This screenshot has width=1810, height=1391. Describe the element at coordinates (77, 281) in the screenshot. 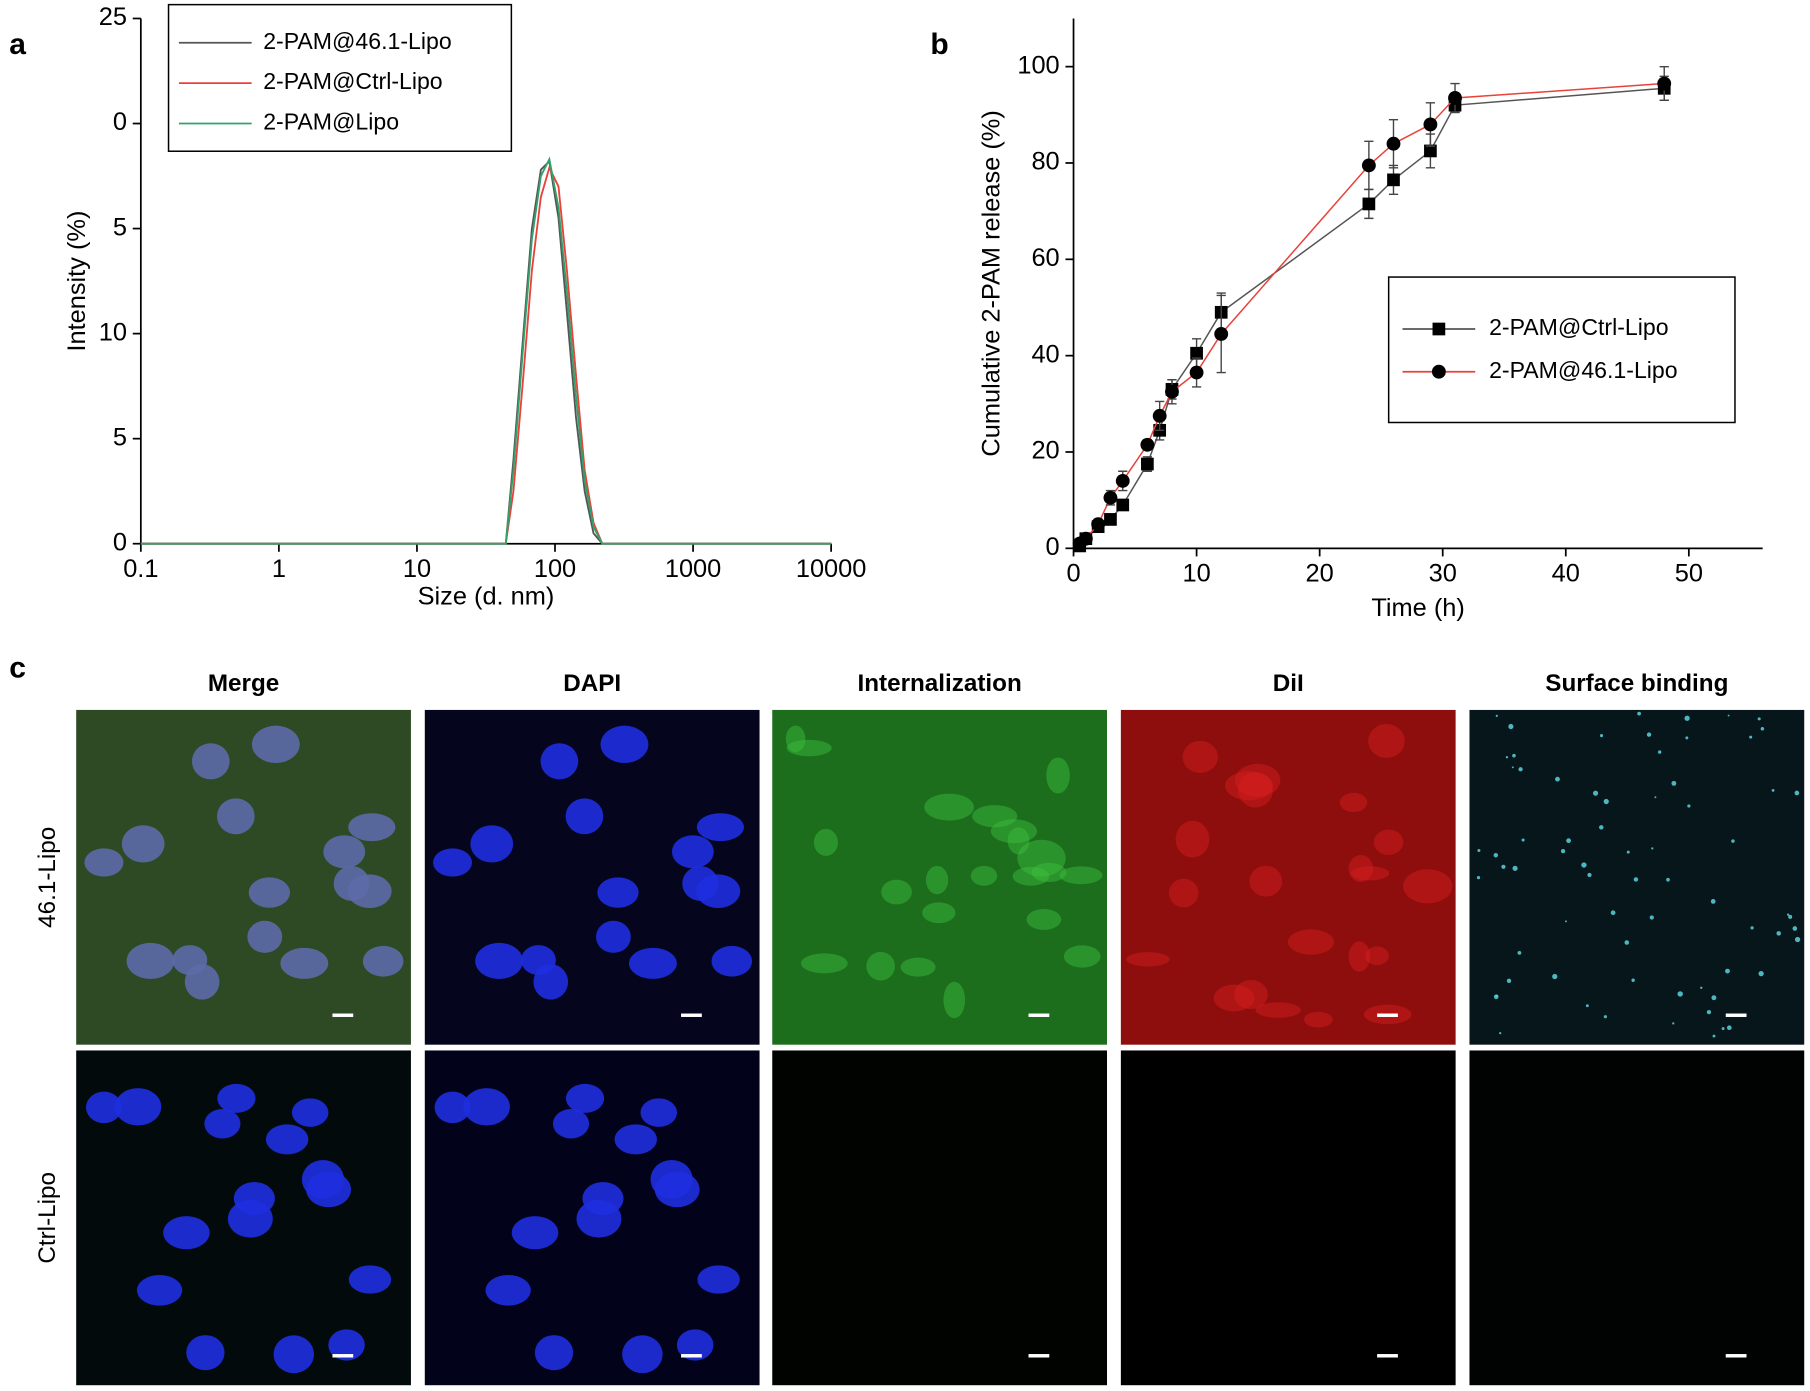

I see `y-axis-label: Intensity (%)` at that location.